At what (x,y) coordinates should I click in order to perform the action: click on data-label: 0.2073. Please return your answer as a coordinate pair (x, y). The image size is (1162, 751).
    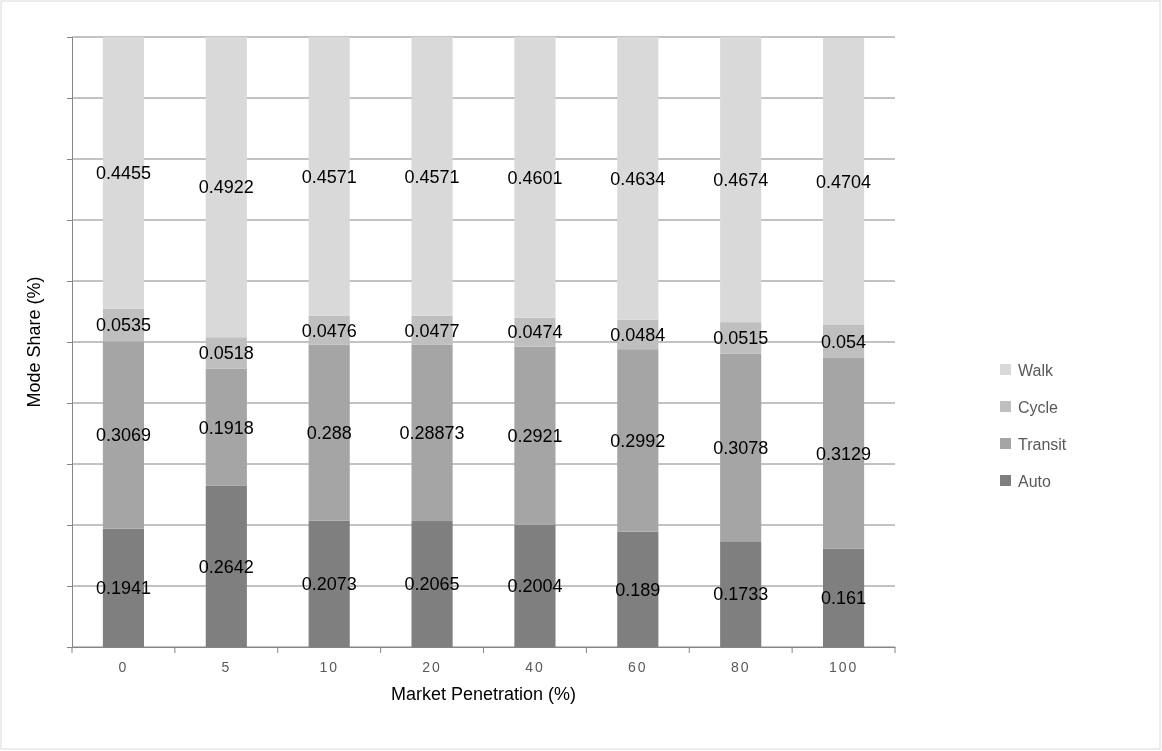
    Looking at the image, I should click on (329, 584).